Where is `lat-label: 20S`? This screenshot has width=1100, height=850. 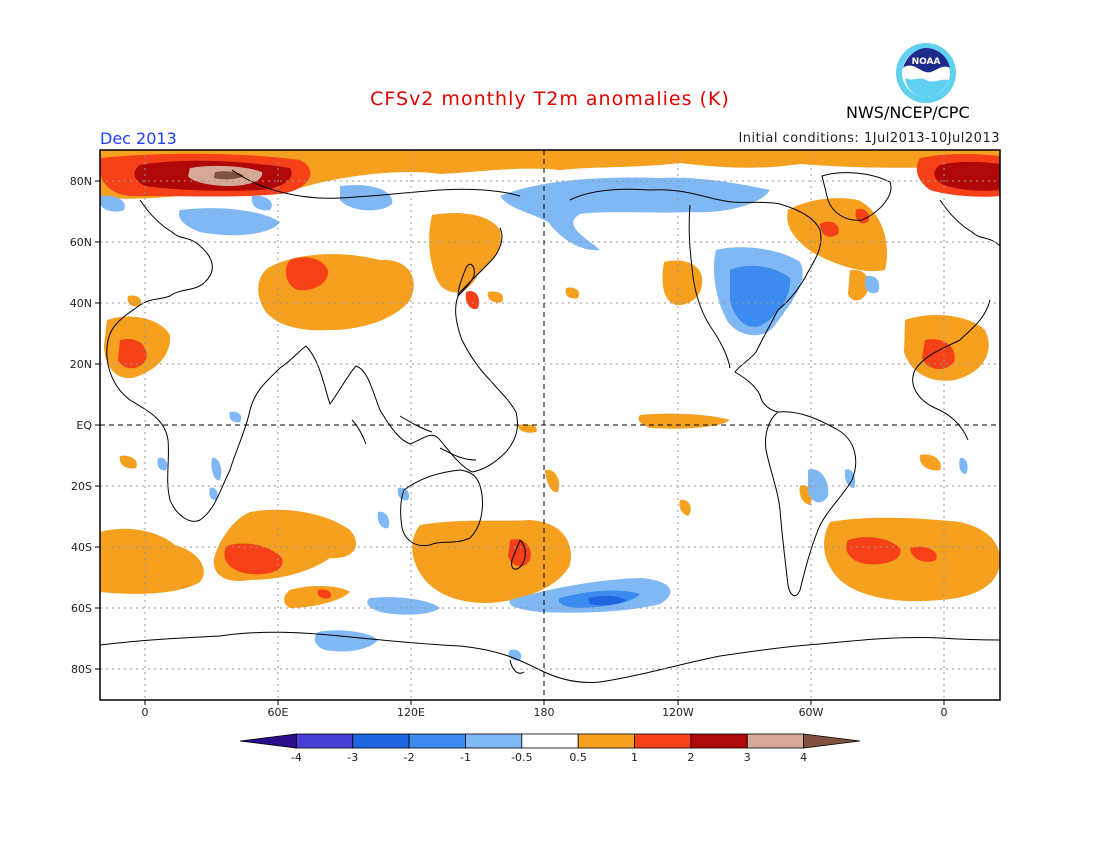
lat-label: 20S is located at coordinates (81, 486).